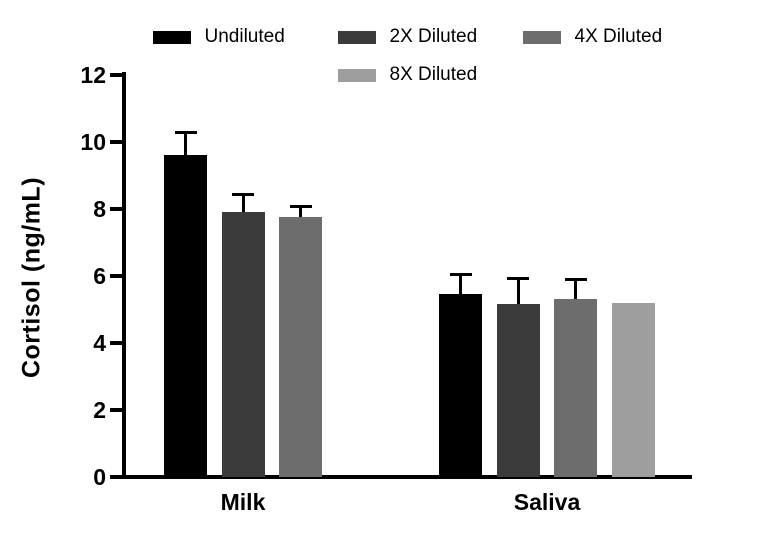 Image resolution: width=768 pixels, height=549 pixels. I want to click on legend-item: 2X Diluted, so click(430, 37).